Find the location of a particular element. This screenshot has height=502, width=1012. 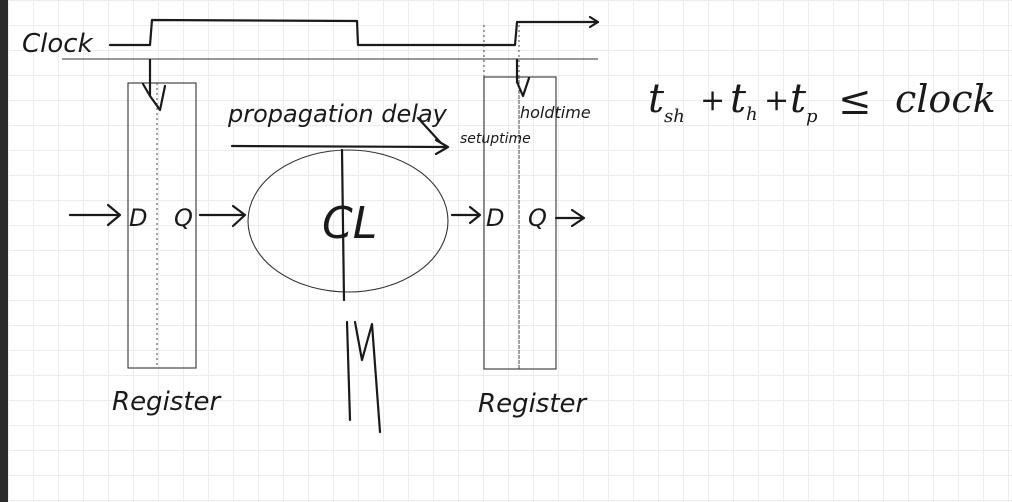

logic-to-d-arrow is located at coordinates (466, 215).